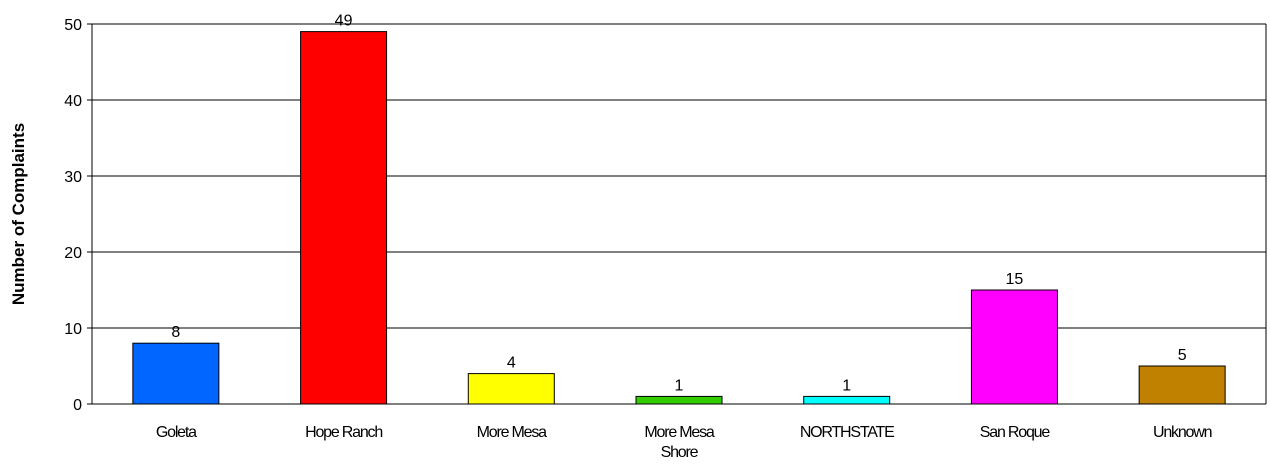 Image resolution: width=1270 pixels, height=466 pixels. What do you see at coordinates (512, 432) in the screenshot?
I see `x-tick-label: More Mesa` at bounding box center [512, 432].